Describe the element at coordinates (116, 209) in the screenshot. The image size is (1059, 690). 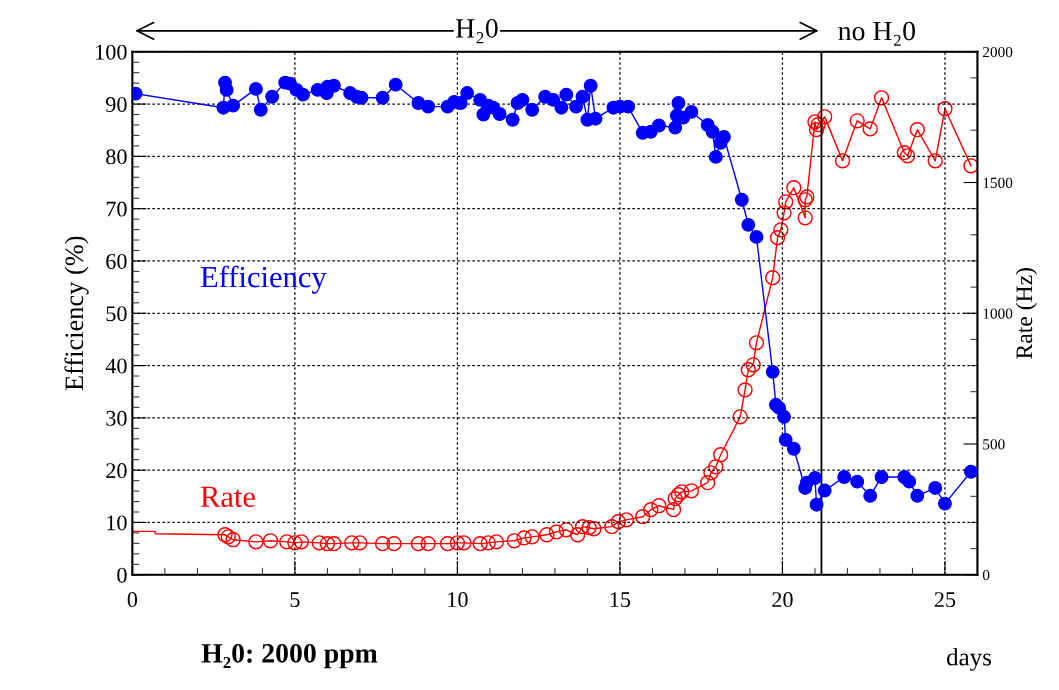
I see `y-tick-label: 70` at that location.